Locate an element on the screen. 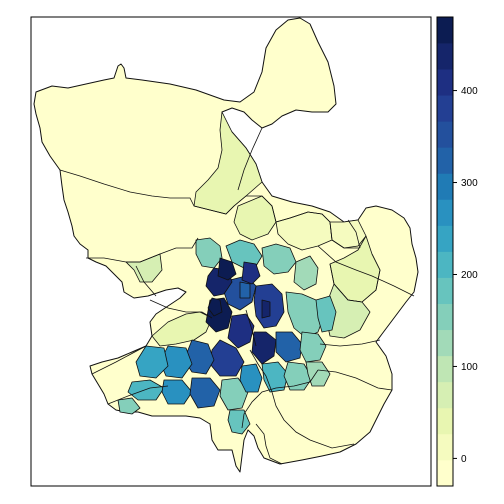 The image size is (504, 504). legend-border is located at coordinates (445, 251).